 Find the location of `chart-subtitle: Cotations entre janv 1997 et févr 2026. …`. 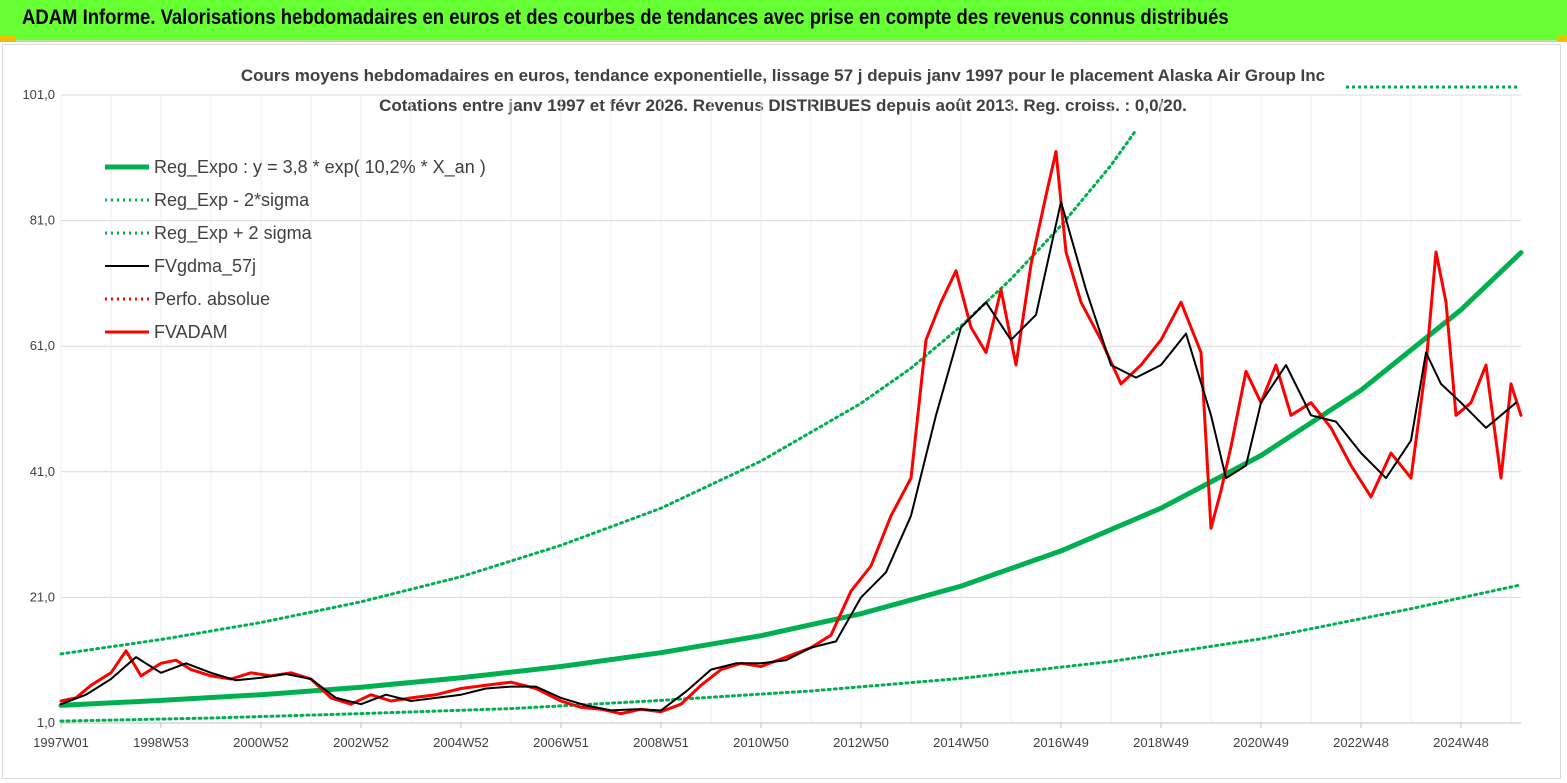

chart-subtitle: Cotations entre janv 1997 et févr 2026. … is located at coordinates (783, 105).